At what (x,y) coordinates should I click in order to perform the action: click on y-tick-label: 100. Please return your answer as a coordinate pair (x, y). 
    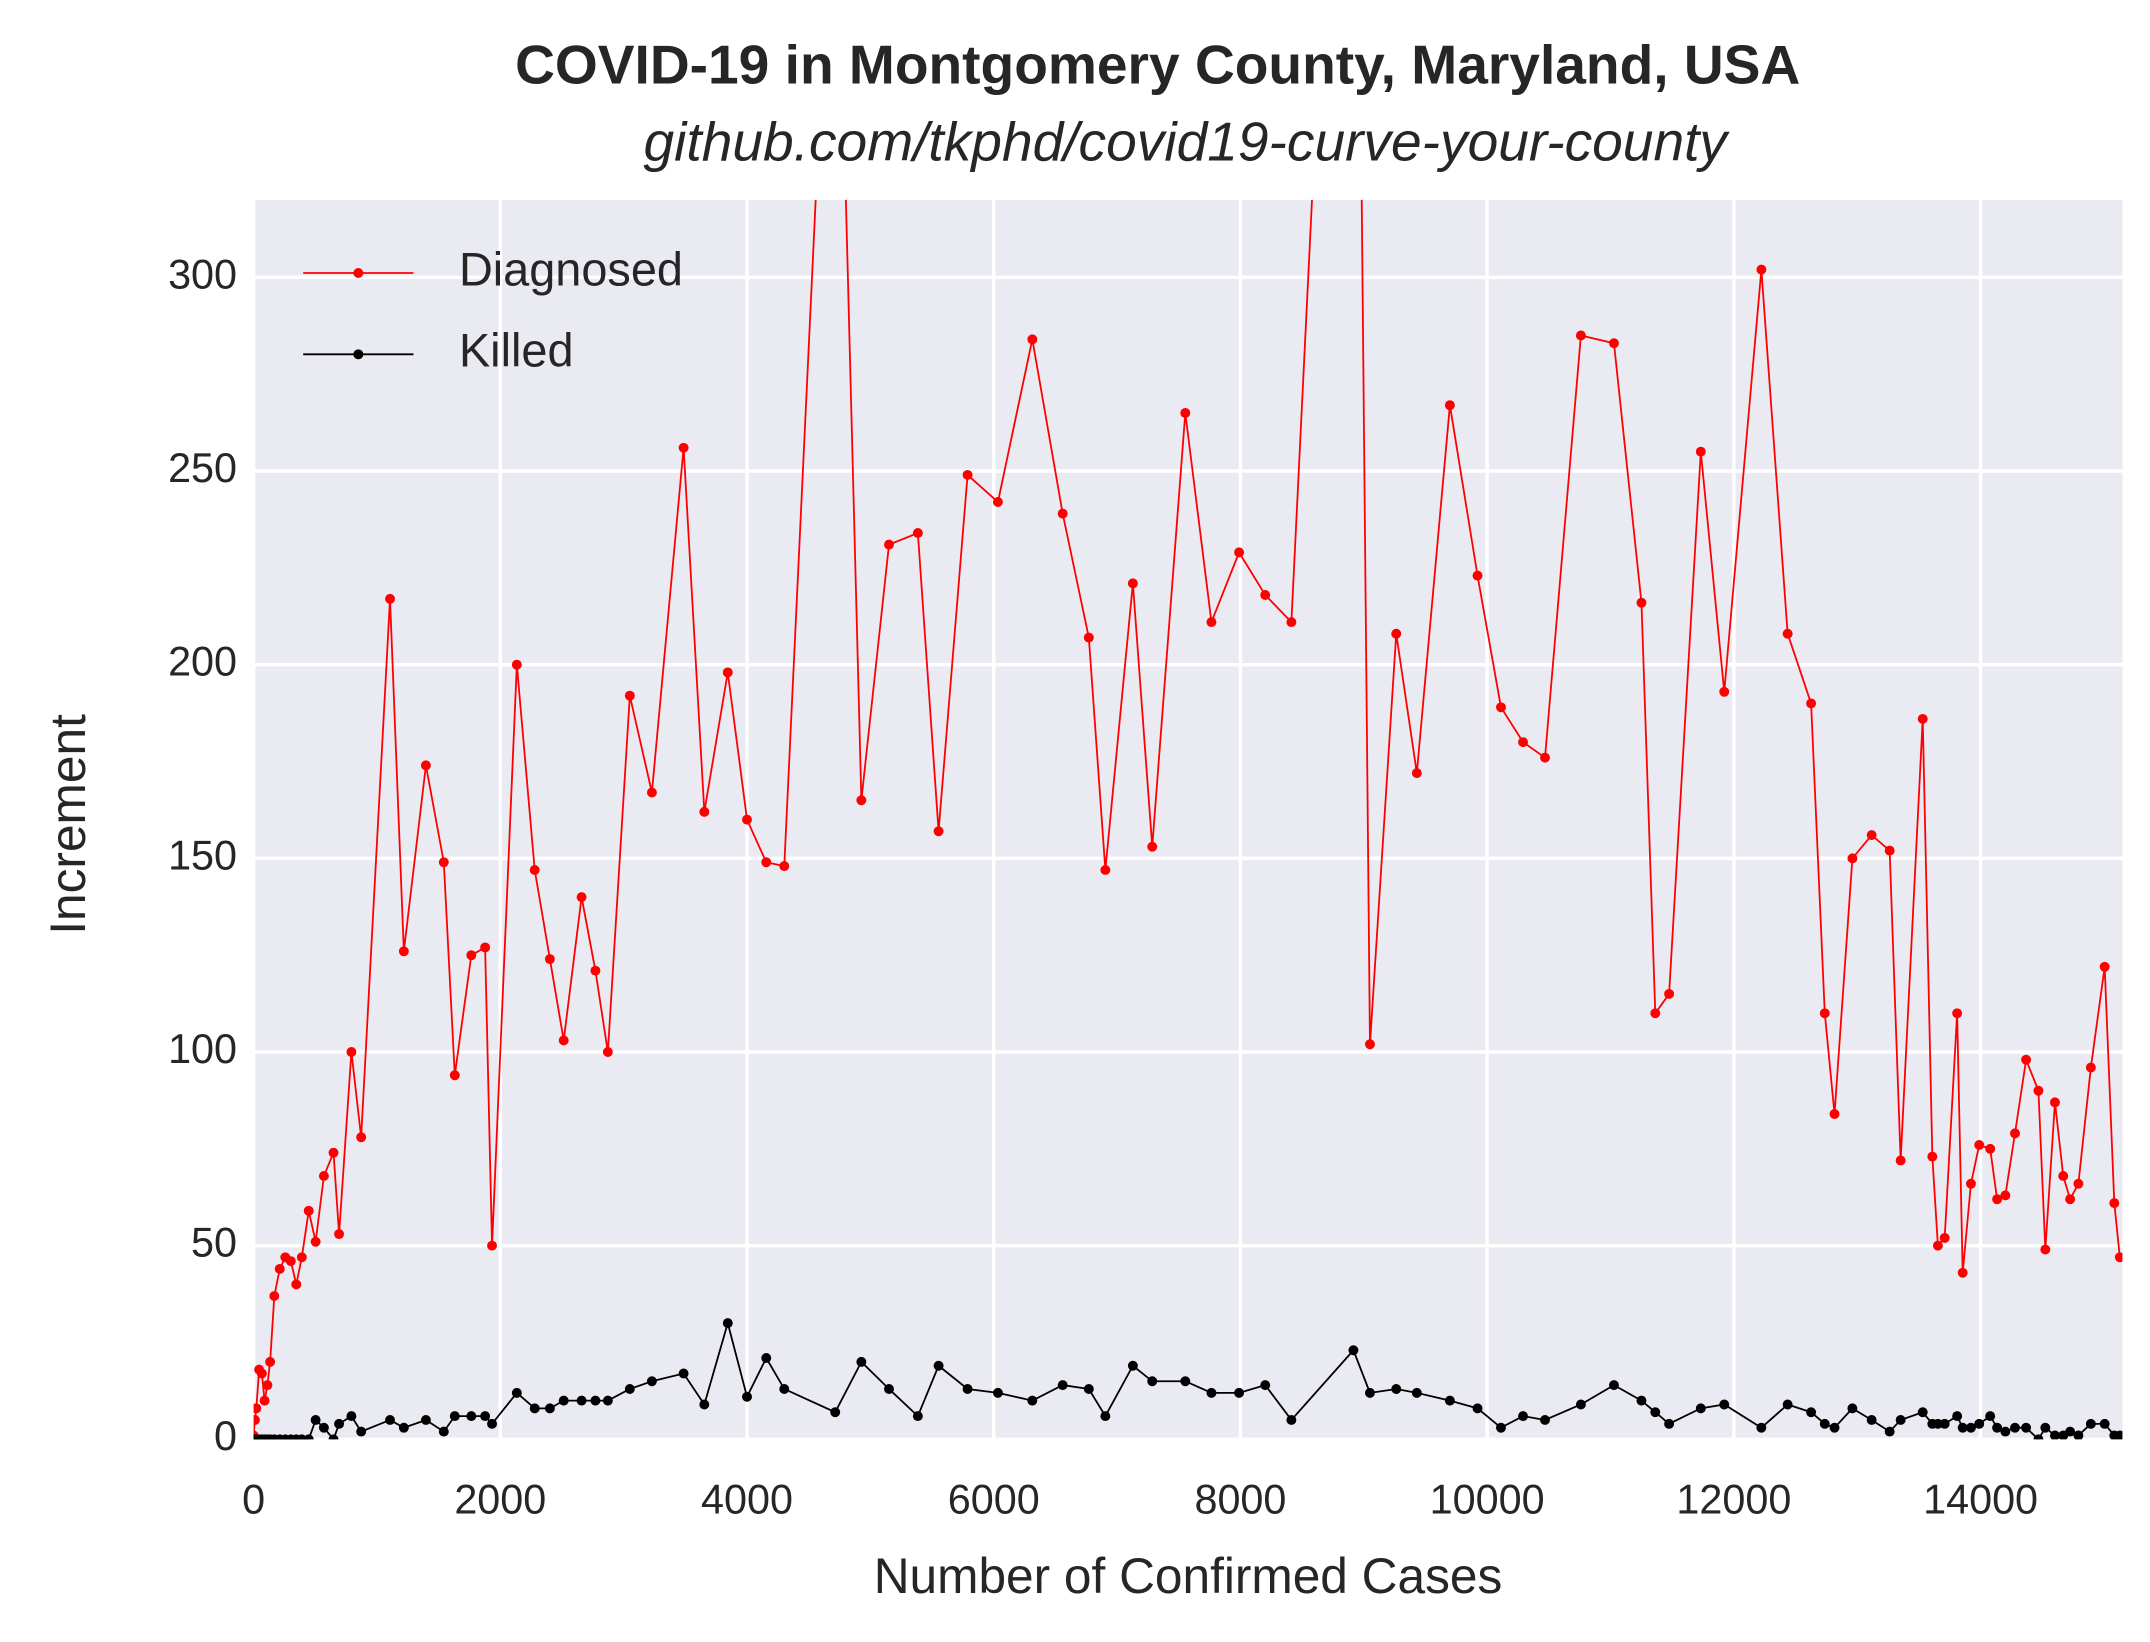
    Looking at the image, I should click on (202, 1049).